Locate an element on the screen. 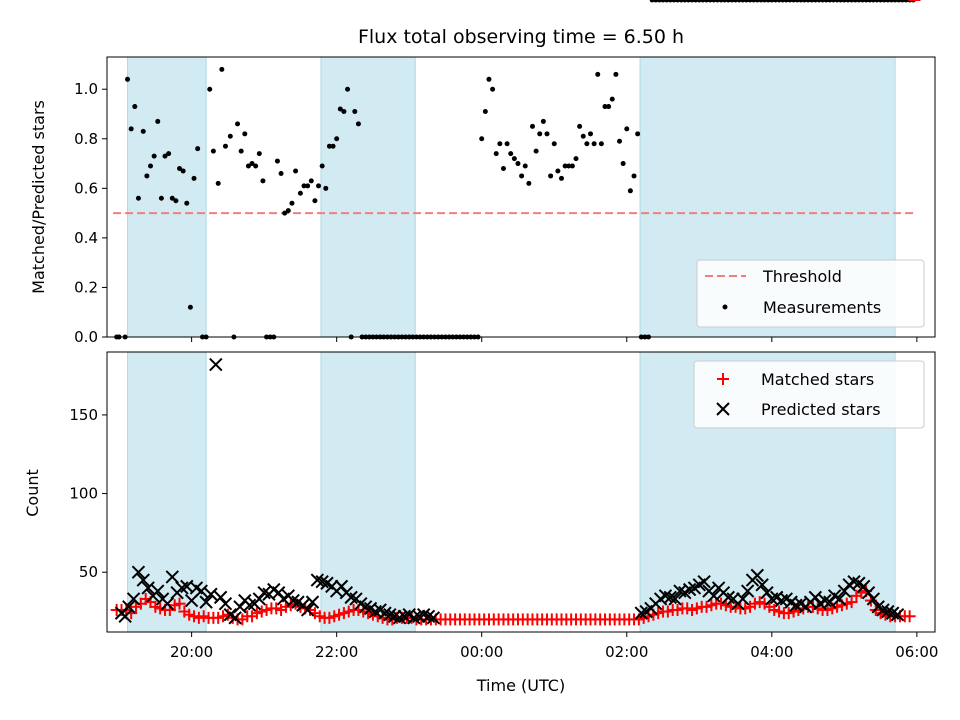  chart-title: Flux total observing time = 6.50 h is located at coordinates (521, 37).